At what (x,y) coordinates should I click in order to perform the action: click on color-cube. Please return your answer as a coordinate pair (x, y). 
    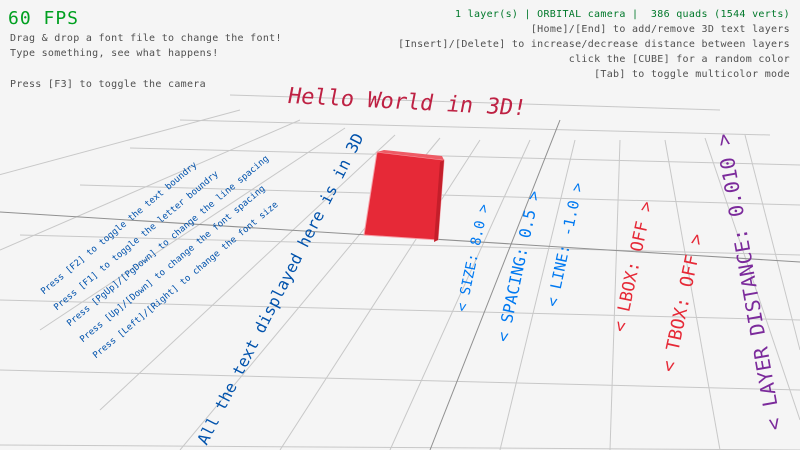
    Looking at the image, I should click on (407, 202).